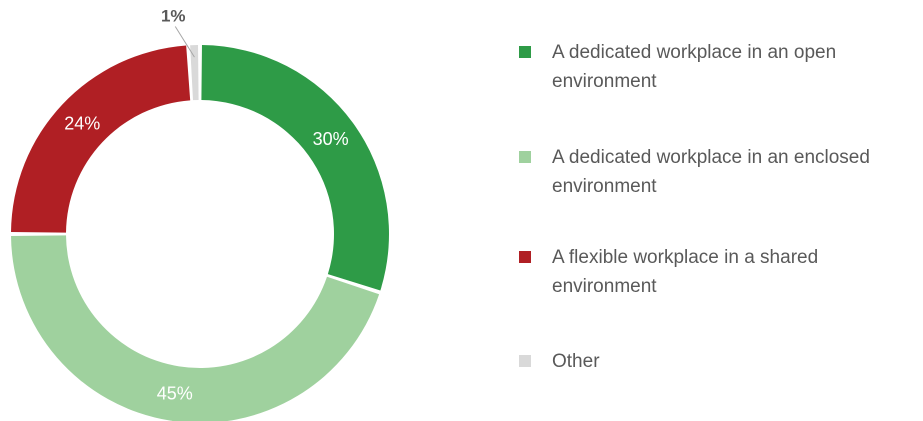 The height and width of the screenshot is (421, 923). What do you see at coordinates (82, 123) in the screenshot?
I see `slice-label-a-flexible-workplace-in-a-shared-environment: 24%` at bounding box center [82, 123].